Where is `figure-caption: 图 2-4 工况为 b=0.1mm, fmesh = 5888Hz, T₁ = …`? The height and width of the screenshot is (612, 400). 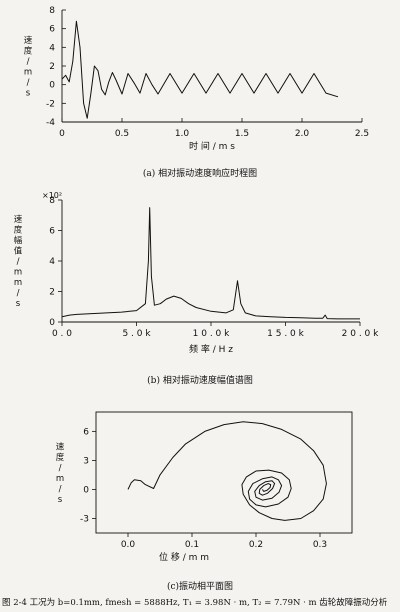 figure-caption: 图 2-4 工况为 b=0.1mm, fmesh = 5888Hz, T₁ = … is located at coordinates (195, 603).